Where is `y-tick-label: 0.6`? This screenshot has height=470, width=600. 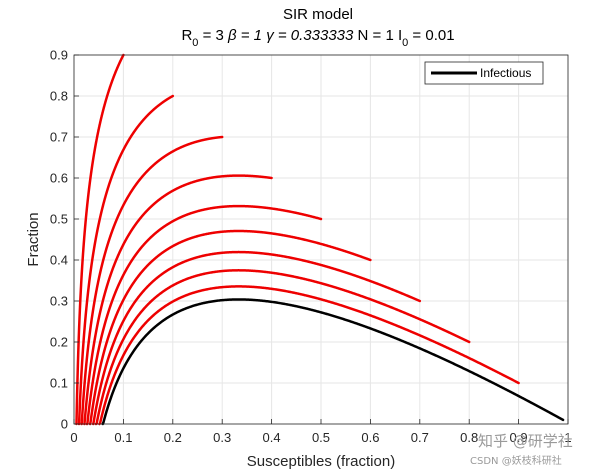 y-tick-label: 0.6 is located at coordinates (59, 178).